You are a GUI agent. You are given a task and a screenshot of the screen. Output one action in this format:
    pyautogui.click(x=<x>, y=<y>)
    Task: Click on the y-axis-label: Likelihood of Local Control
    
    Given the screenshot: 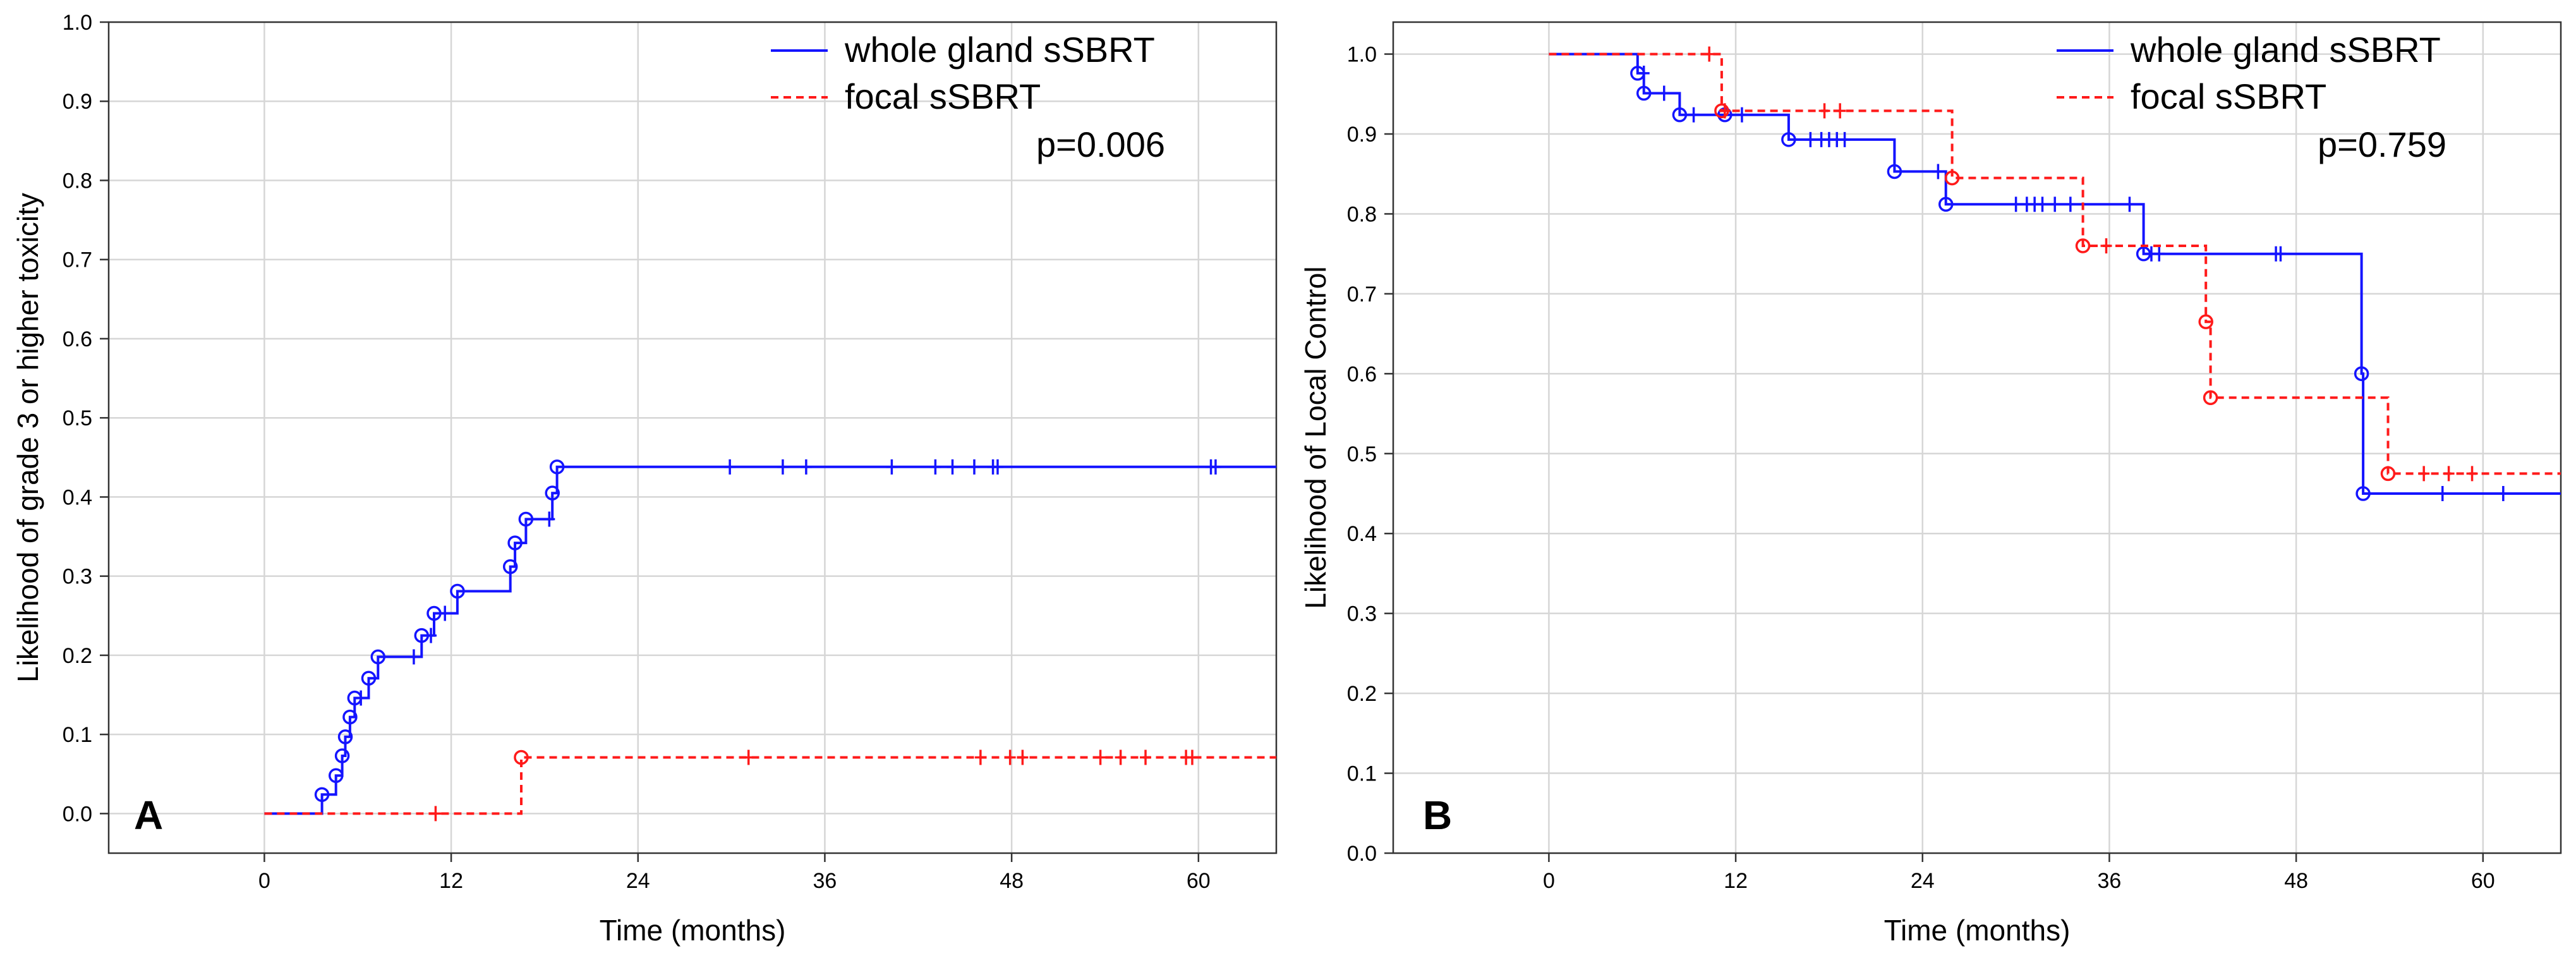 What is the action you would take?
    pyautogui.click(x=1315, y=438)
    